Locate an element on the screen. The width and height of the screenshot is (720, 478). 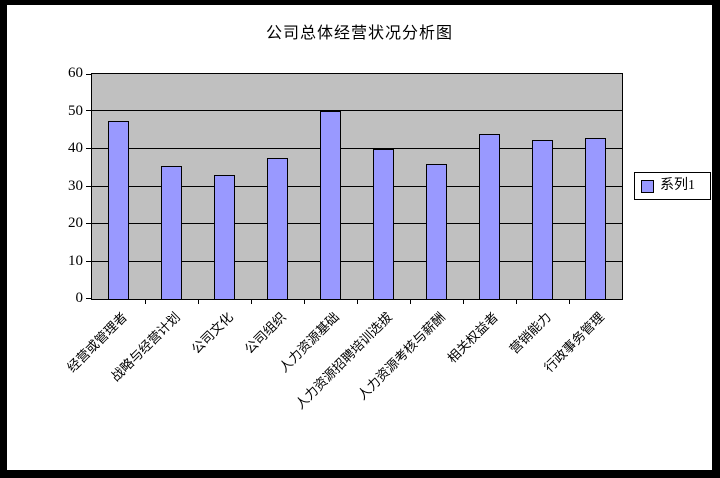
y-axis-tick-label: 50 is located at coordinates (75, 110).